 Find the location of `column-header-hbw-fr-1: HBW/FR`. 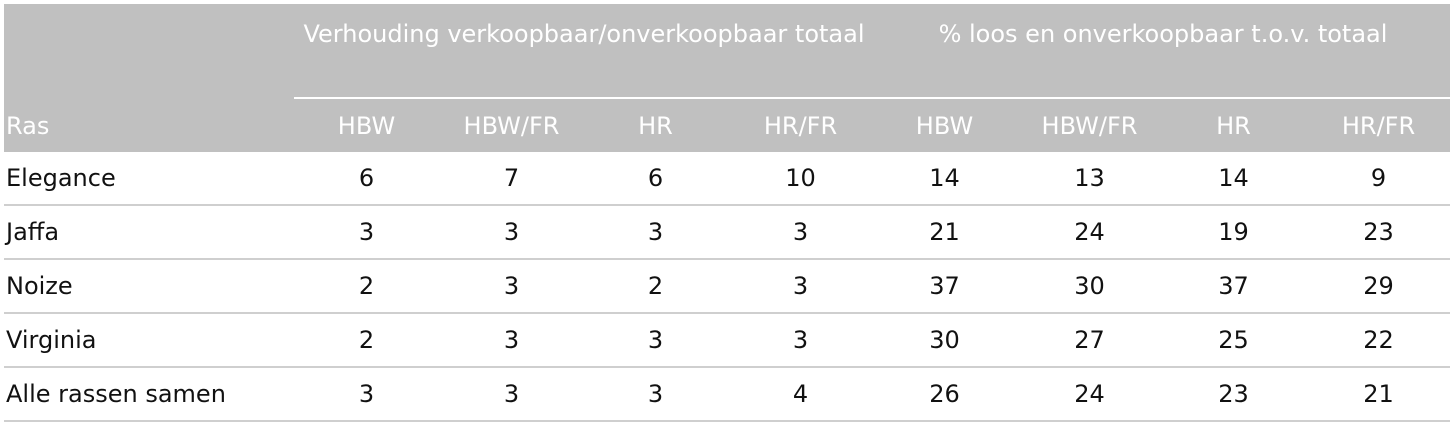

column-header-hbw-fr-1: HBW/FR is located at coordinates (511, 126).